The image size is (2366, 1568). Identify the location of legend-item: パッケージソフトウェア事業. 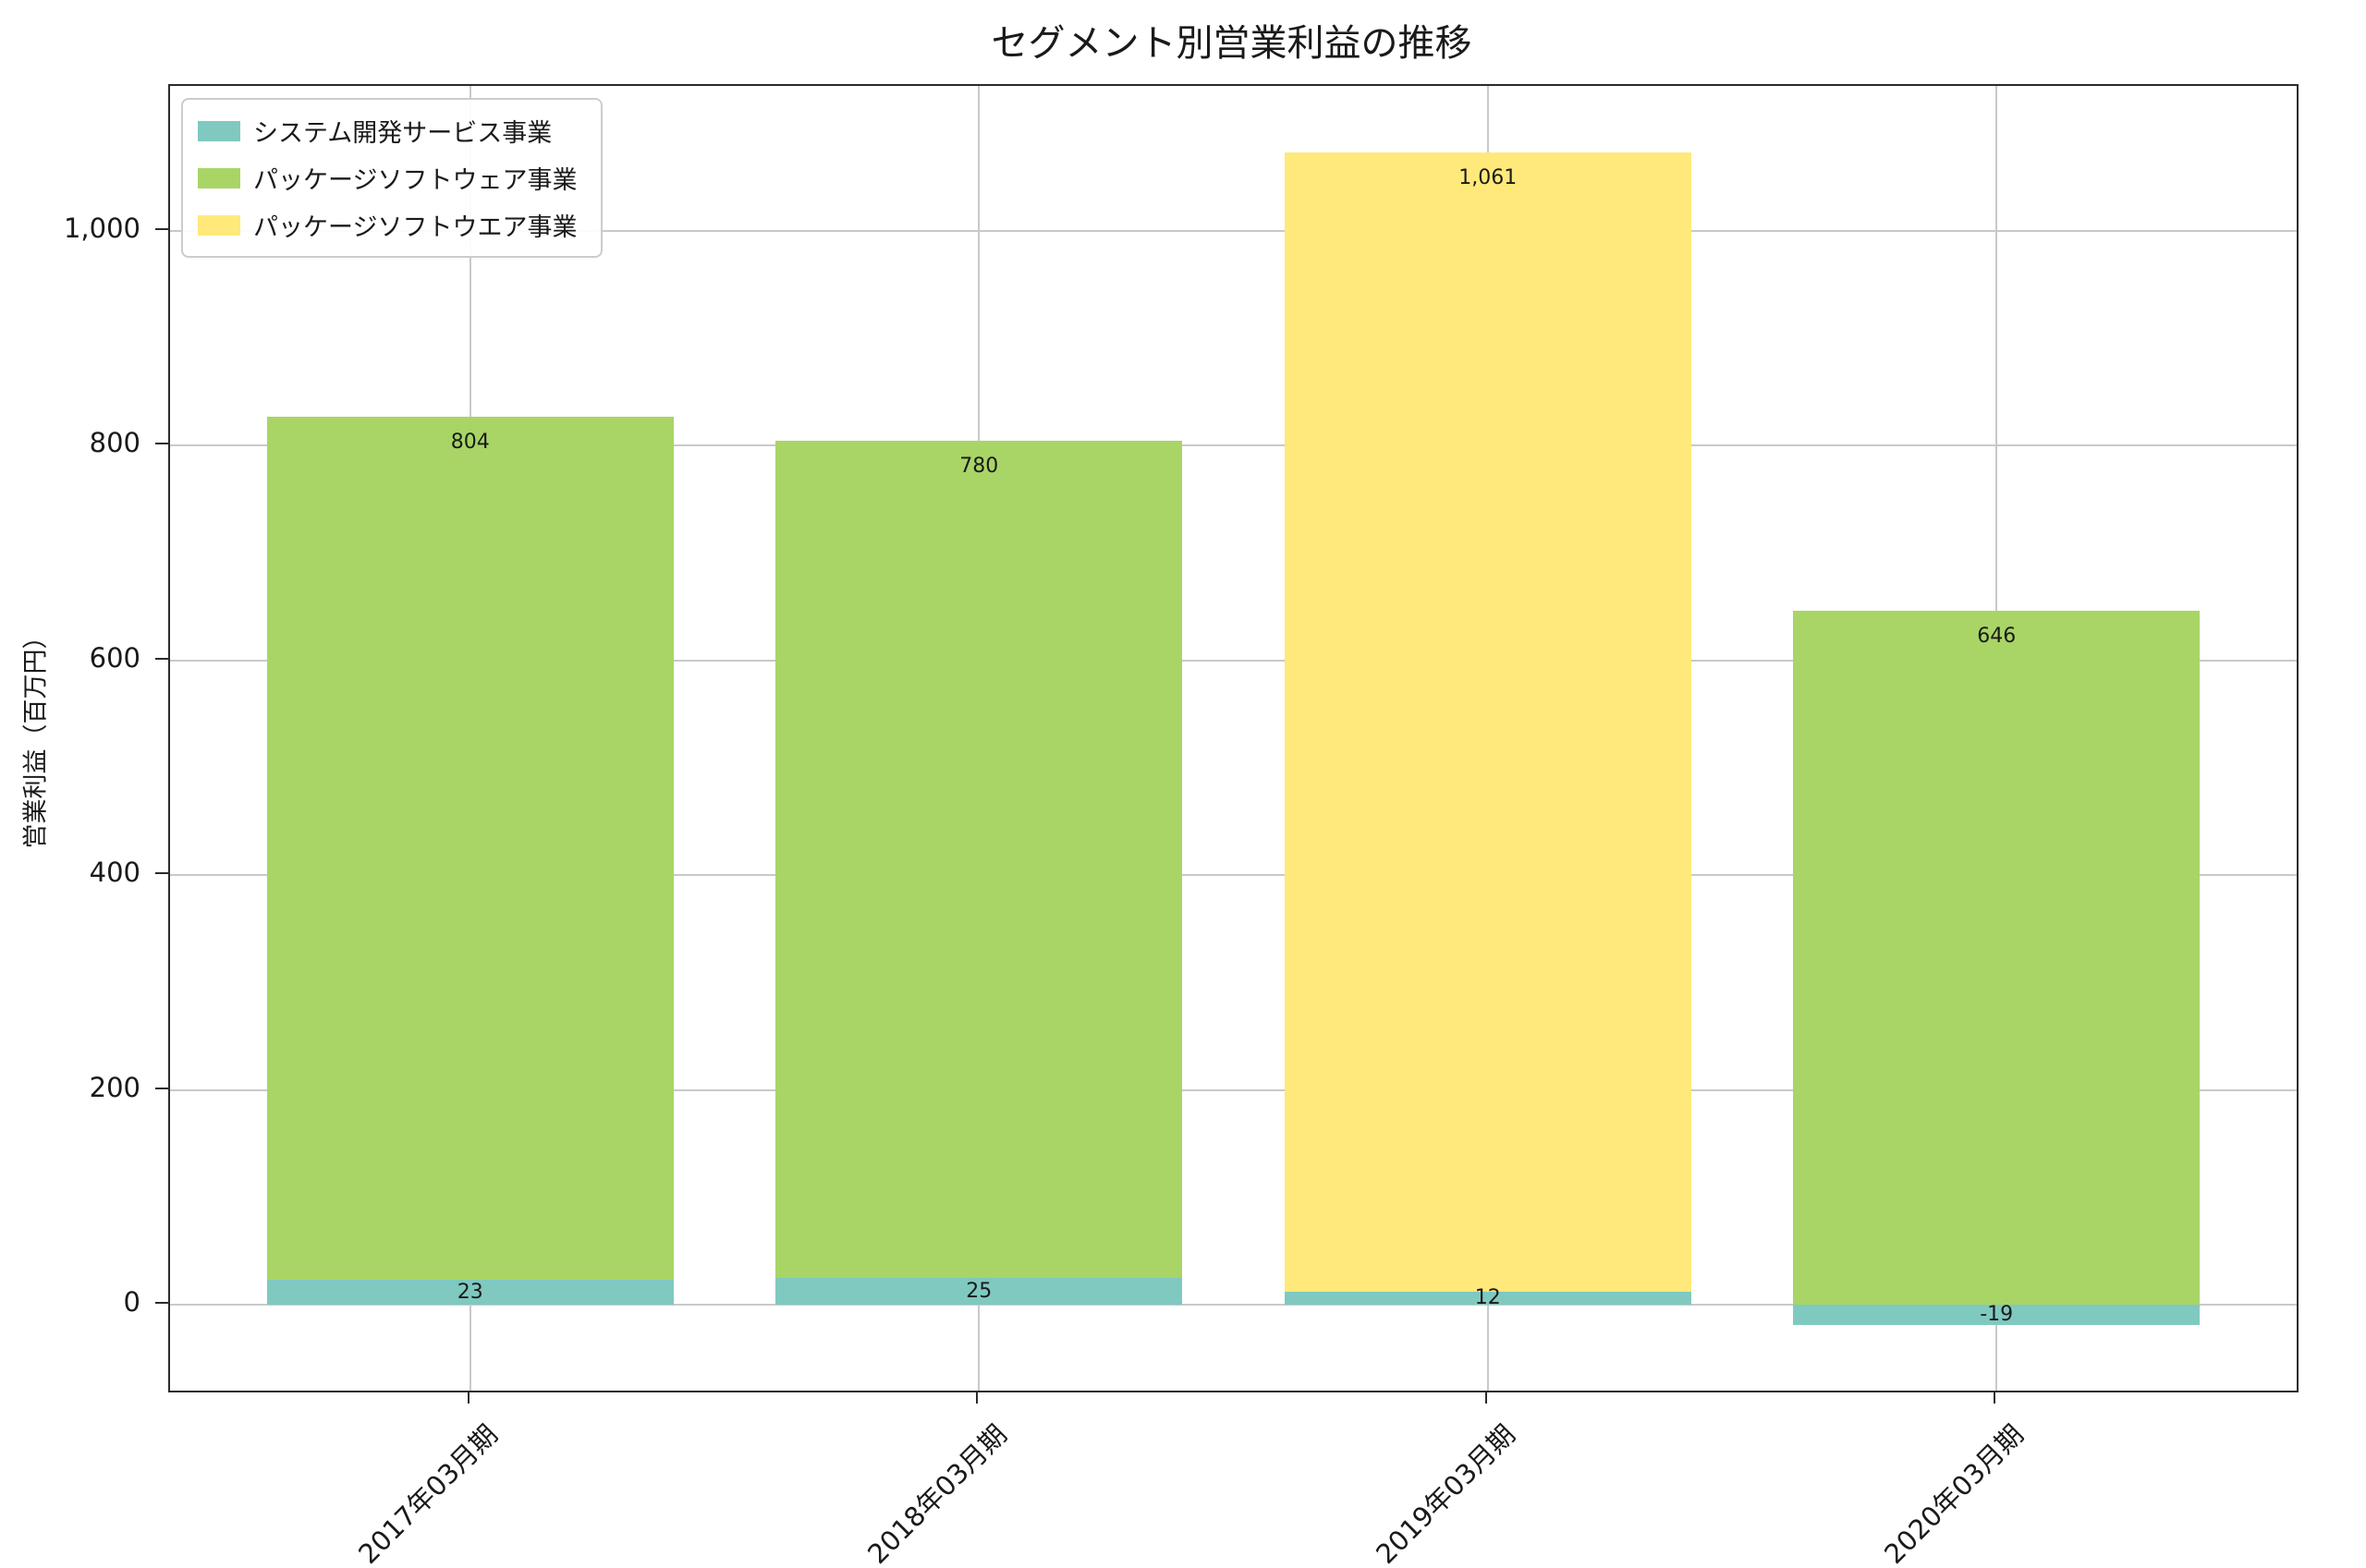
(388, 178).